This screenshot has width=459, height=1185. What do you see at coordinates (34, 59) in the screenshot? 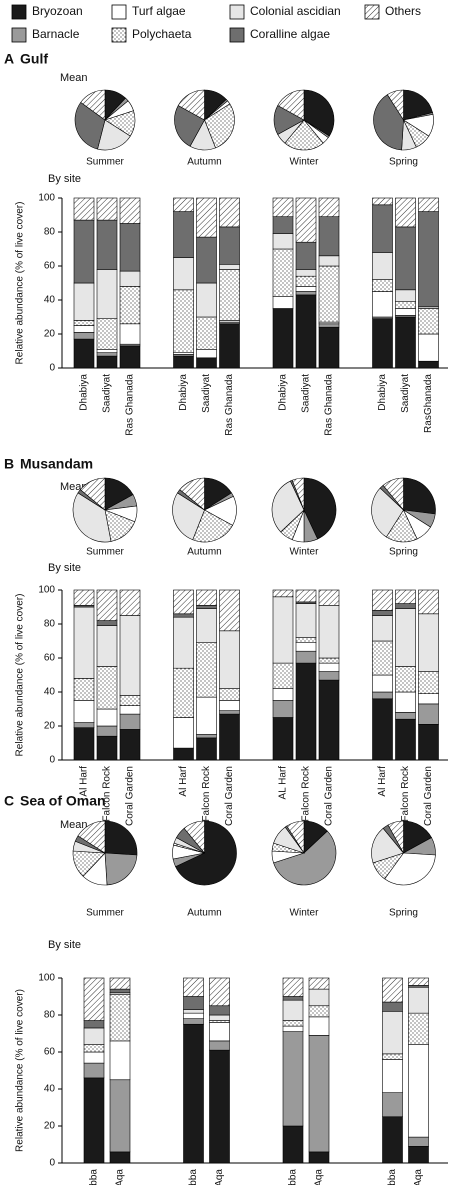
I see `panel-title: Gulf` at bounding box center [34, 59].